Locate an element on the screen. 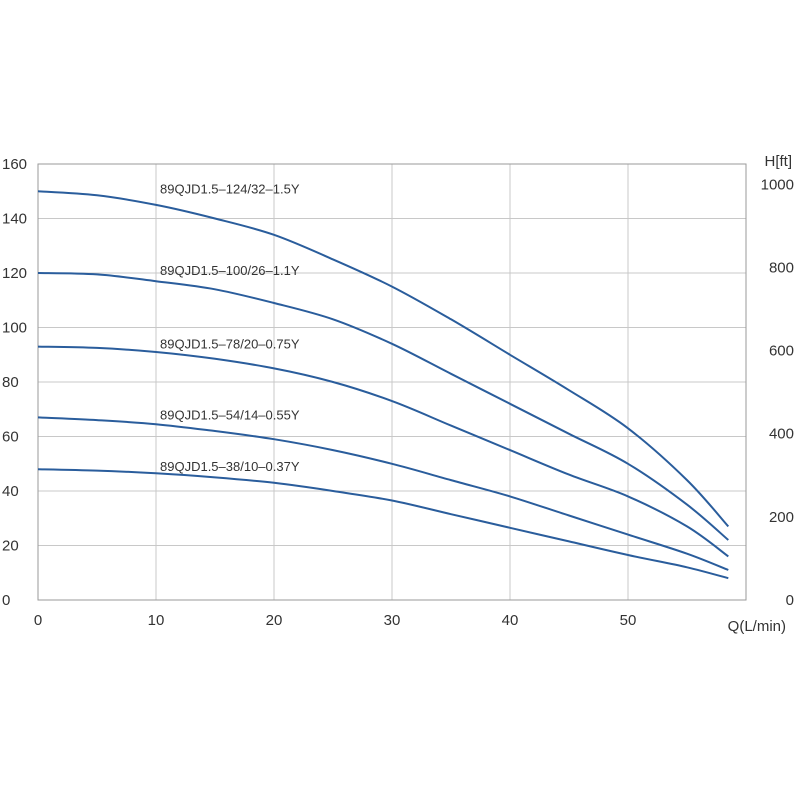 The width and height of the screenshot is (800, 800). y-tick-label: 60 is located at coordinates (10, 437).